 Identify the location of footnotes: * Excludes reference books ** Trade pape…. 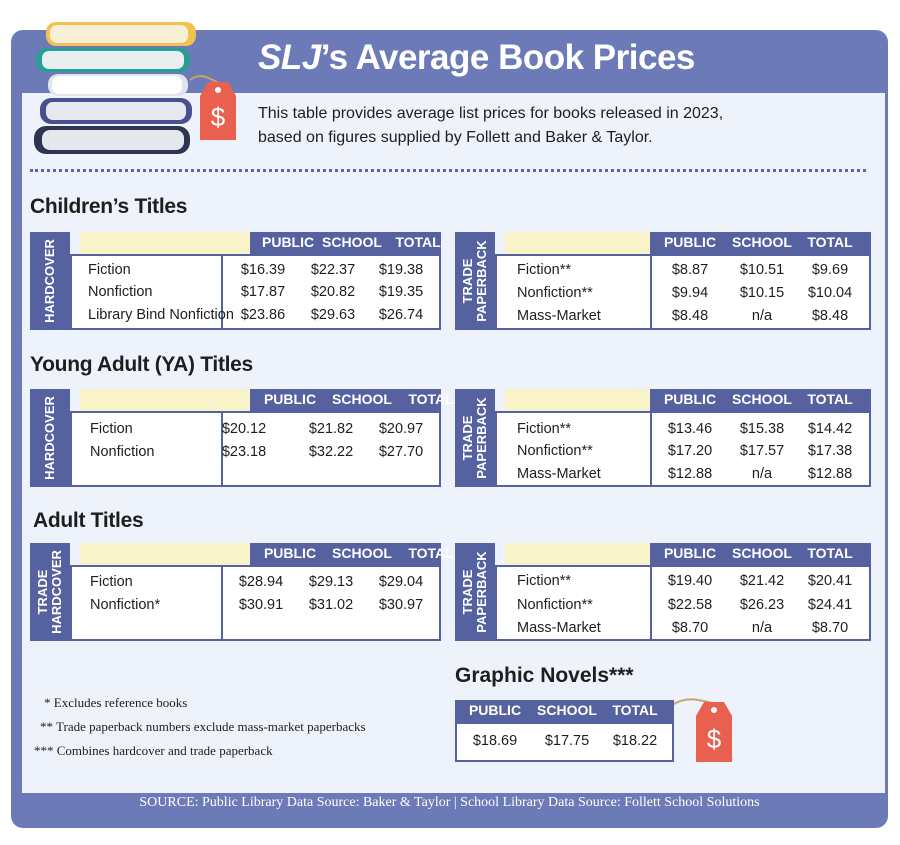
(200, 731).